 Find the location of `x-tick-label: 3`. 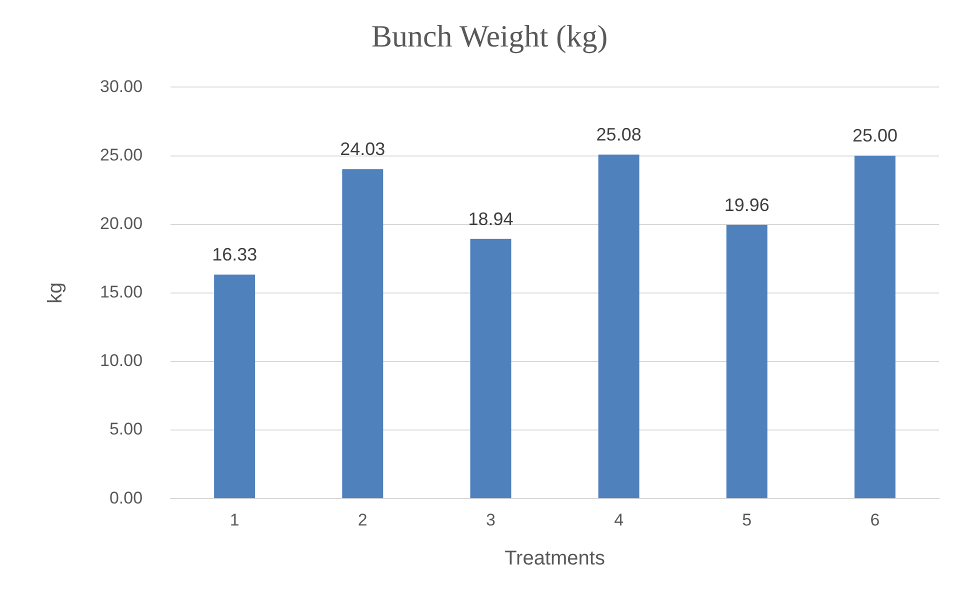

x-tick-label: 3 is located at coordinates (491, 520).